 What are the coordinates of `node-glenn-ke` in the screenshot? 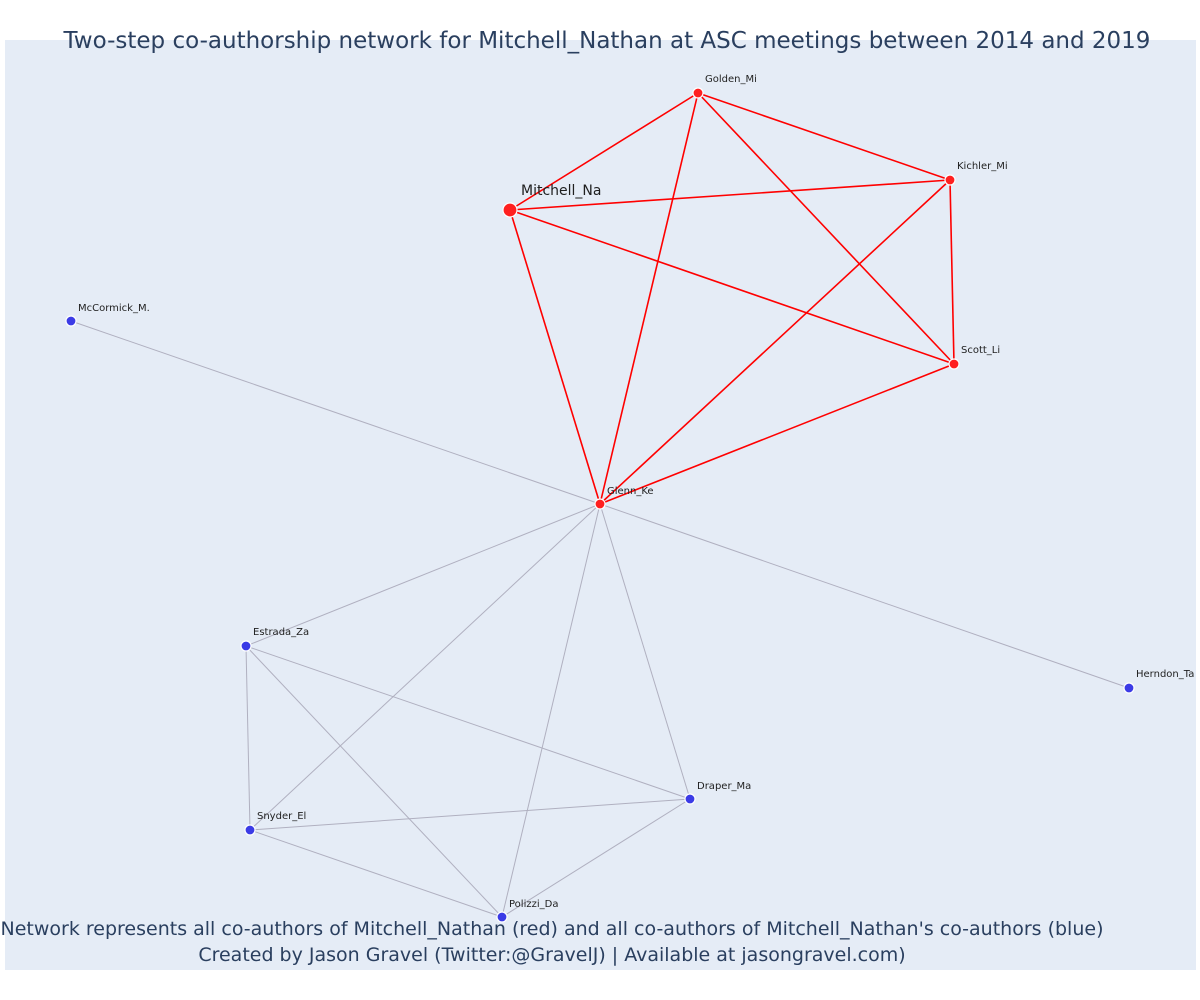 It's located at (600, 504).